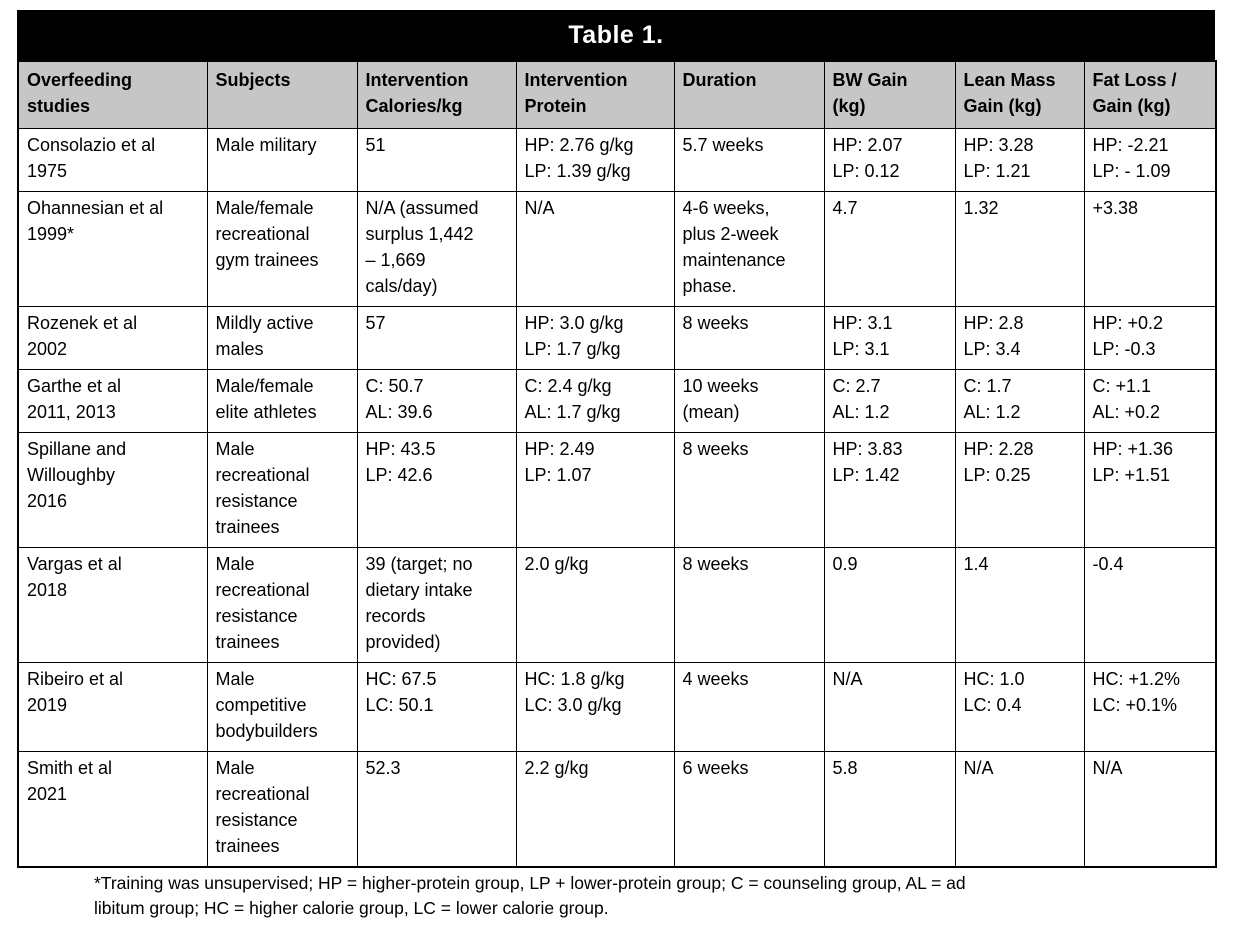 The height and width of the screenshot is (932, 1235). I want to click on cell-lean-mass-gain: 1.4, so click(1019, 605).